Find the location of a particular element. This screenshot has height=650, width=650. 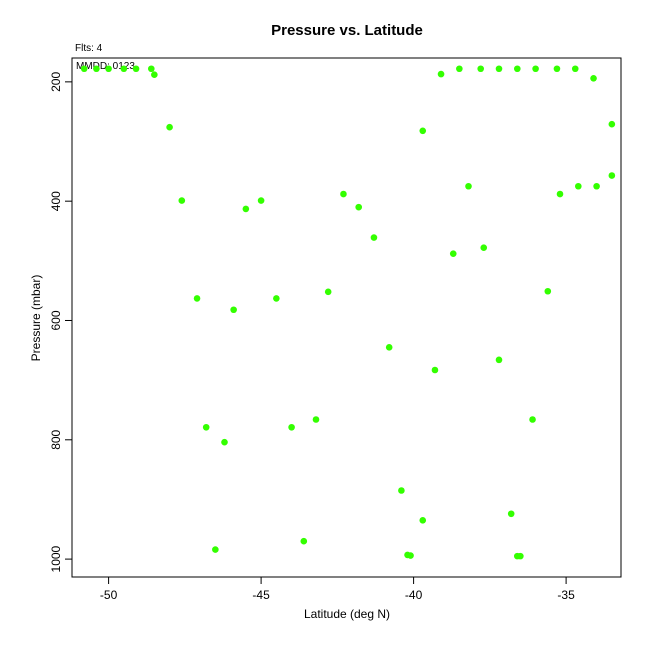

date-note: MMDD: 0123 is located at coordinates (105, 66).